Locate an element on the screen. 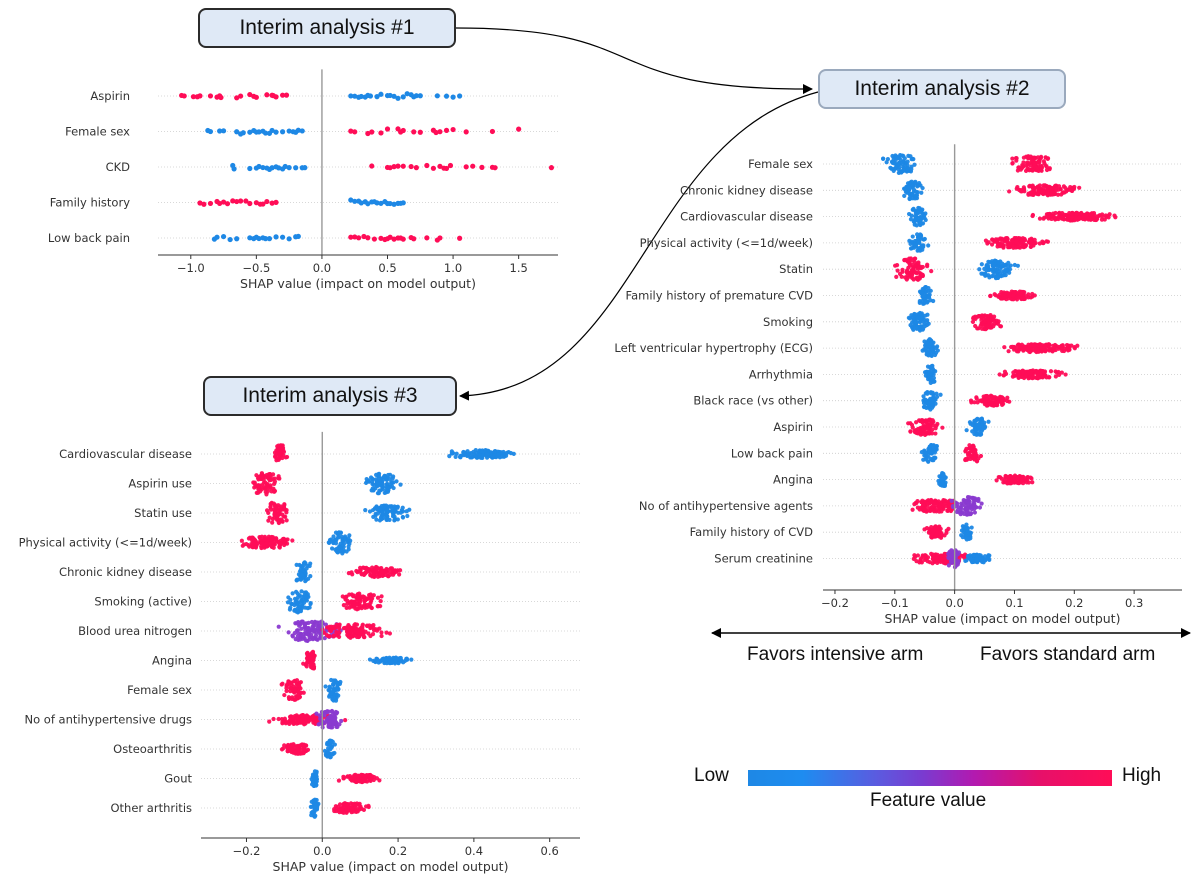 The width and height of the screenshot is (1197, 880). x-tick-label: 0.1 is located at coordinates (1014, 603).